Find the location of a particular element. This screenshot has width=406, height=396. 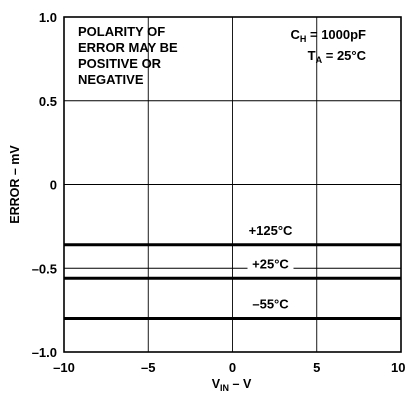

condition-label: CH = 1000pF is located at coordinates (328, 35).